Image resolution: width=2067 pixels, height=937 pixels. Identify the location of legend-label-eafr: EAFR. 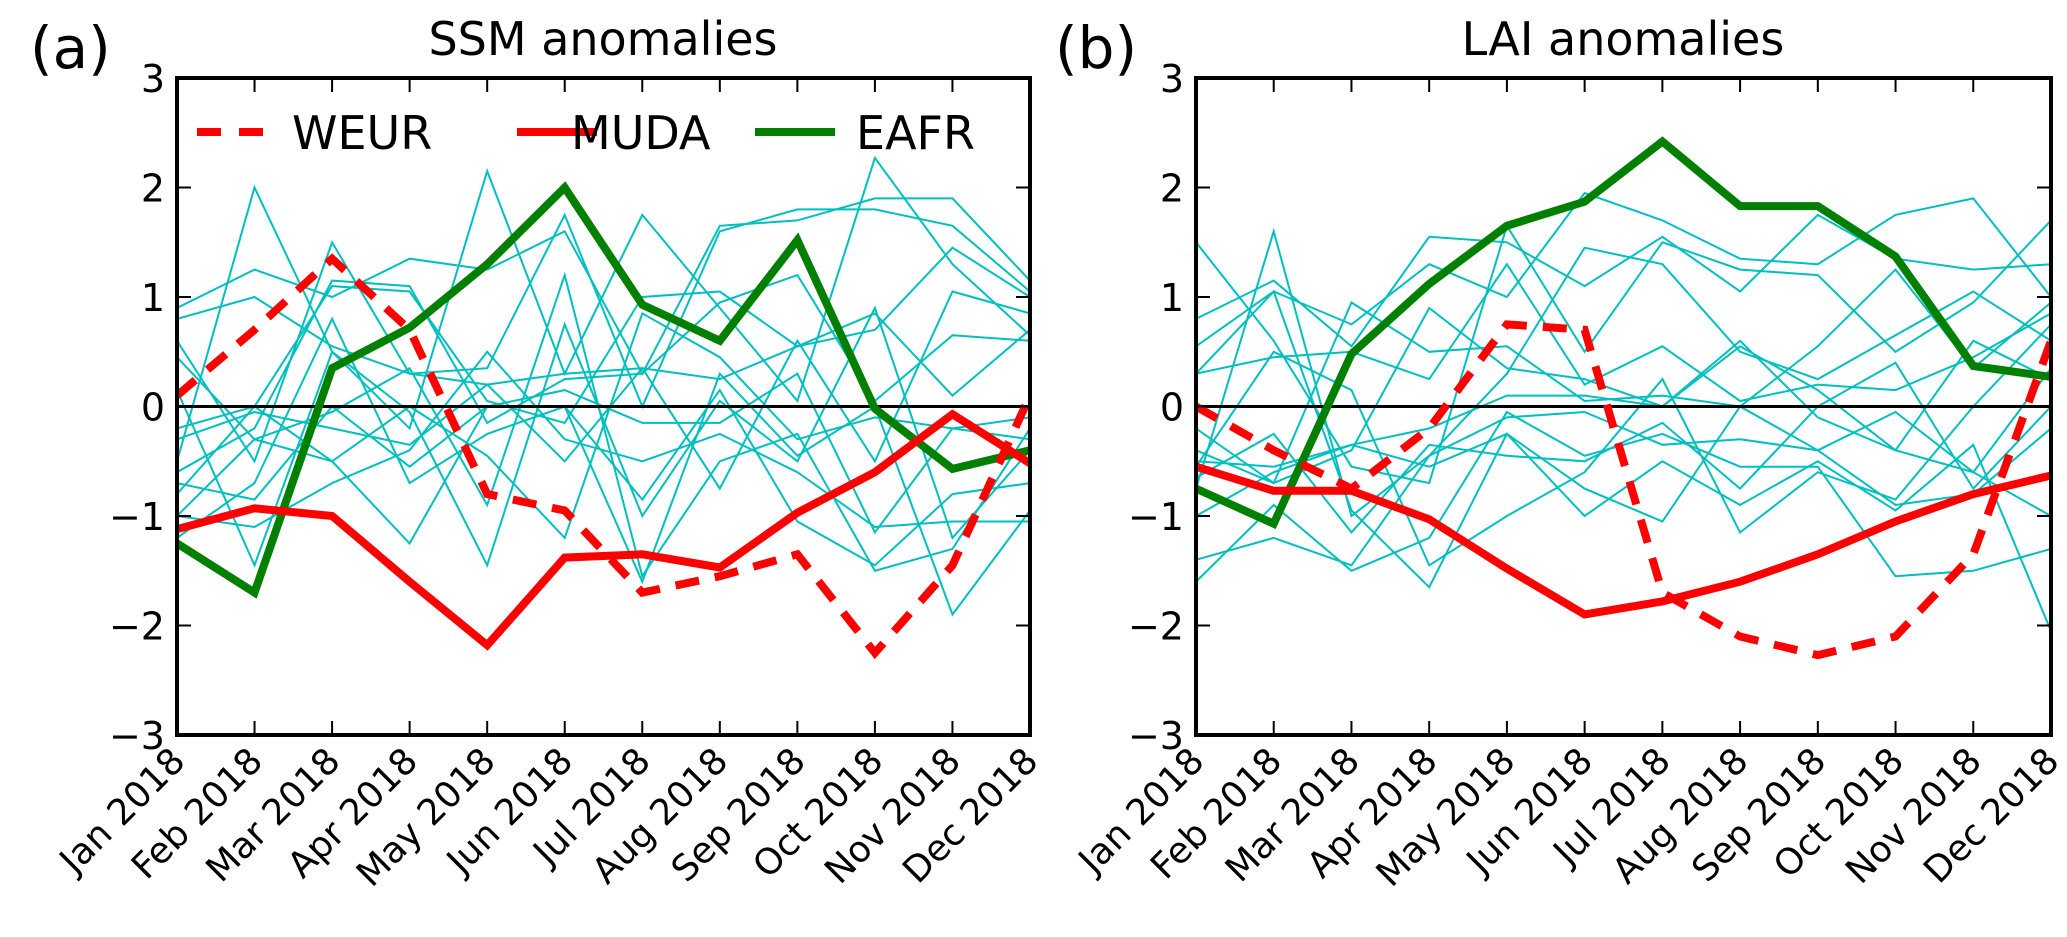
(915, 133).